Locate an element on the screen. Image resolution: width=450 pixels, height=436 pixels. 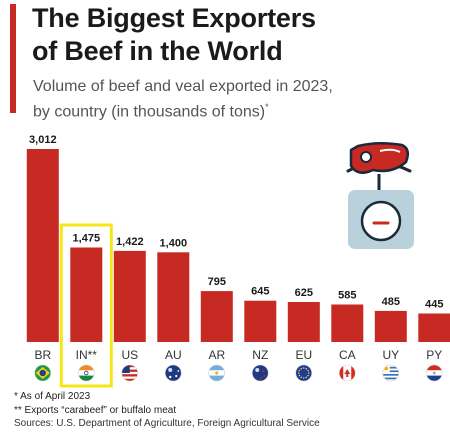
chart-subtitle-line-2: by country (in thousands of tons)* is located at coordinates (183, 109).